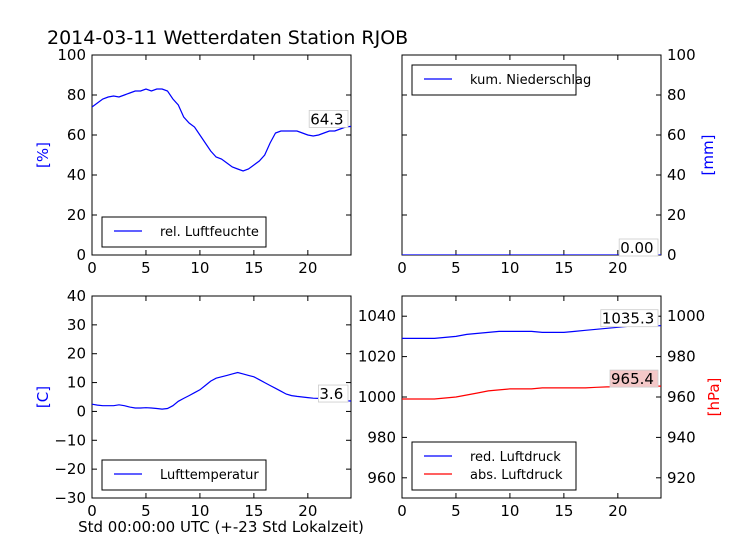 This screenshot has height=556, width=736. Describe the element at coordinates (221, 527) in the screenshot. I see `x-axis-label: Std 00:00:00 UTC (+-23 Std Lokalzeit)` at that location.